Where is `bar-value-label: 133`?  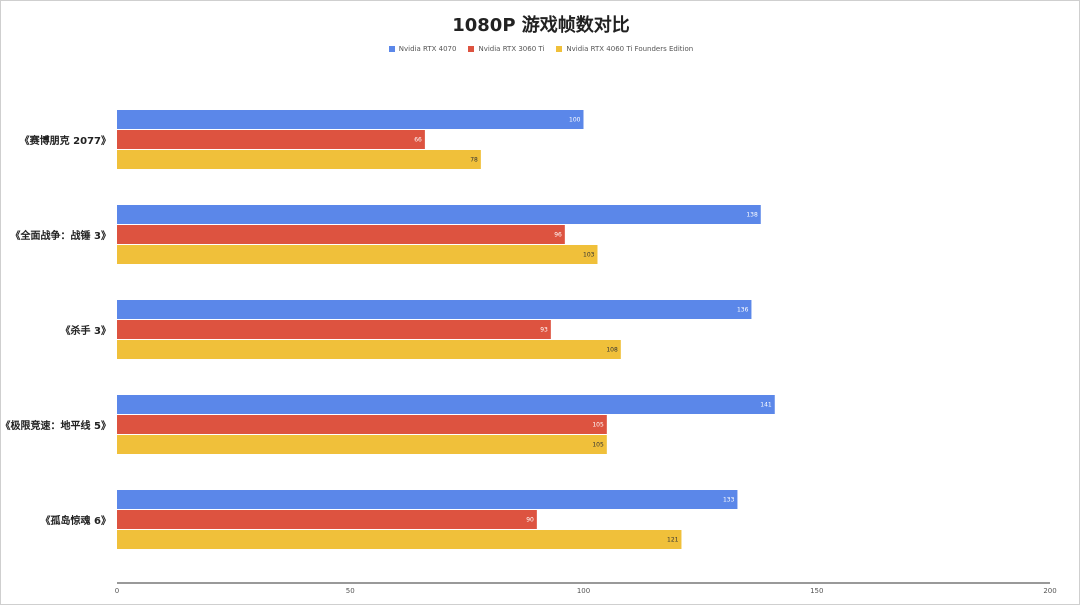 bar-value-label: 133 is located at coordinates (729, 500).